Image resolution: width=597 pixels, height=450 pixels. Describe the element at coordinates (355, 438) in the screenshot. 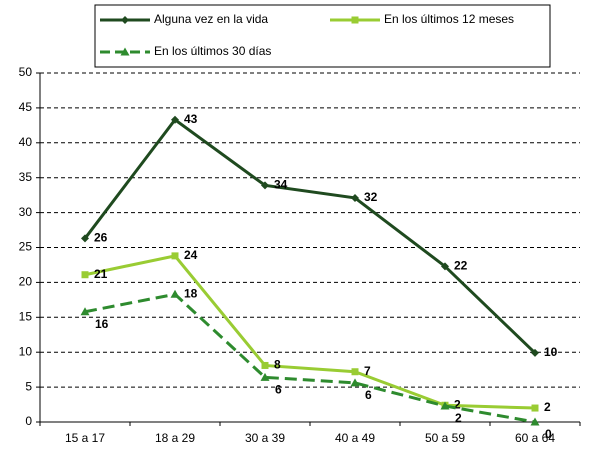

I see `x-tick-label: 40 a 49` at that location.